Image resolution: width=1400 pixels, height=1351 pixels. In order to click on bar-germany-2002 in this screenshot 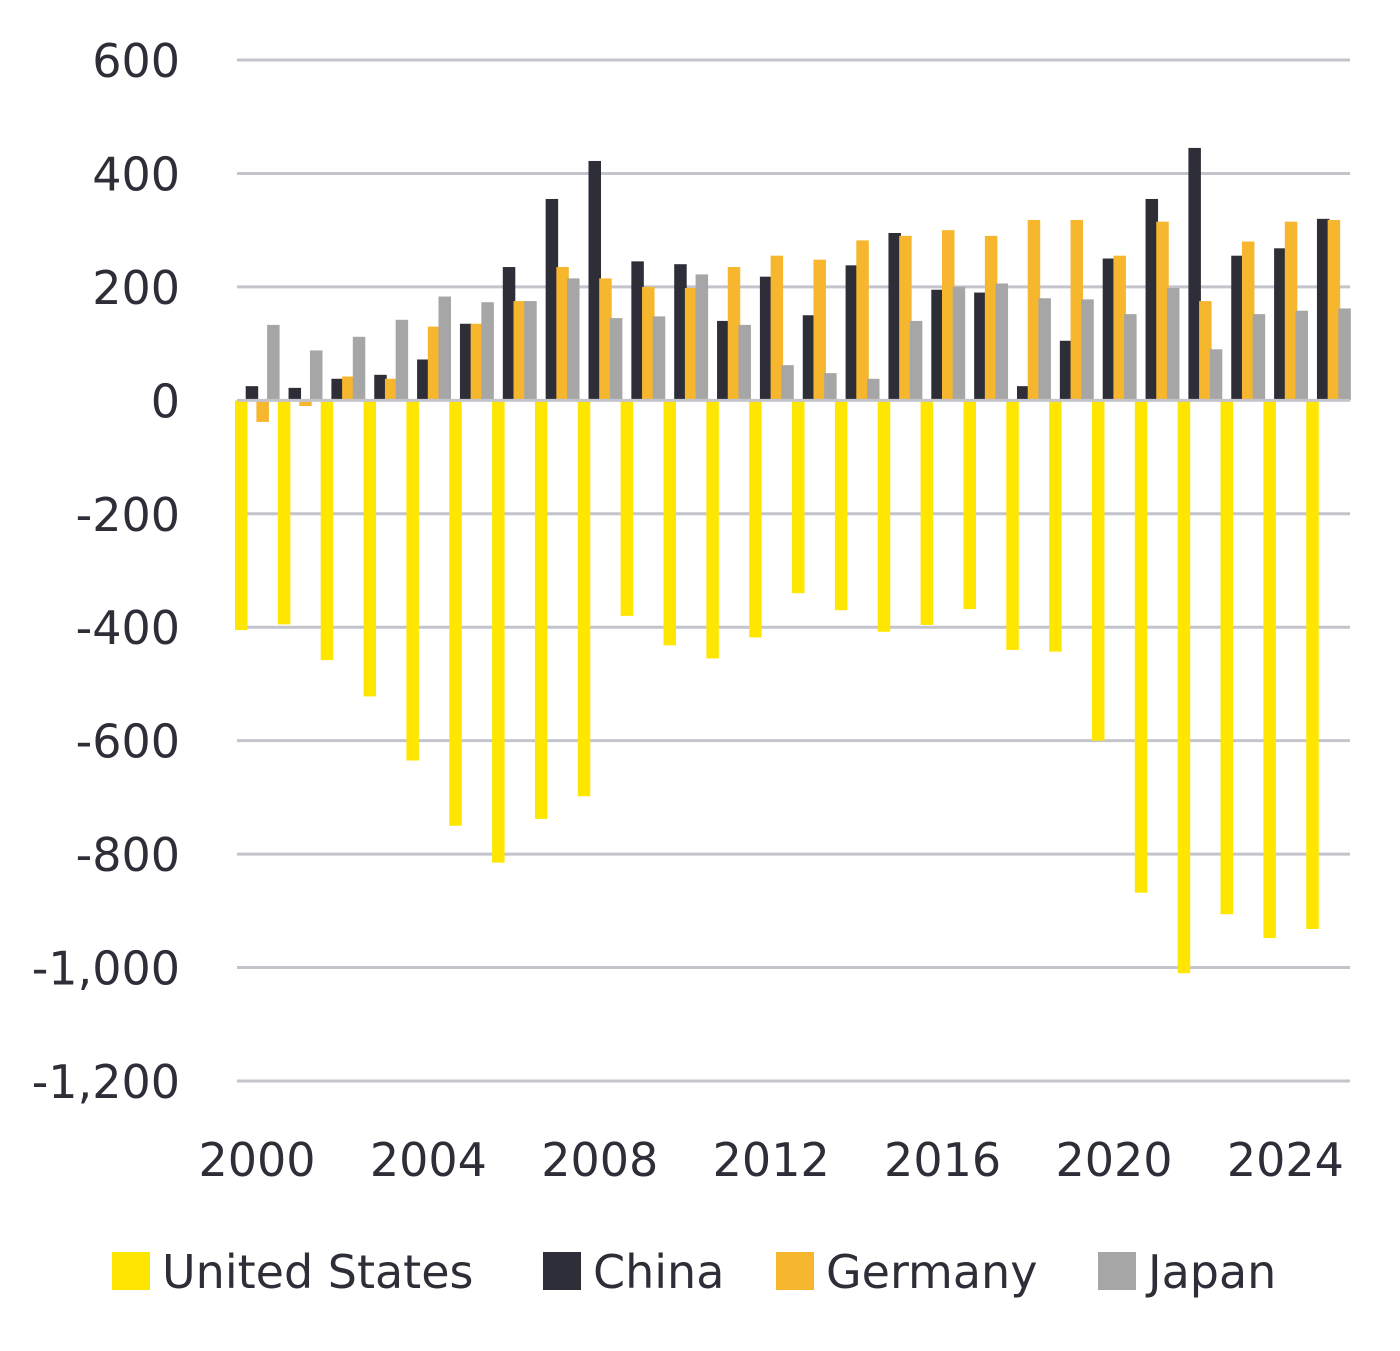, I will do `click(348, 388)`.